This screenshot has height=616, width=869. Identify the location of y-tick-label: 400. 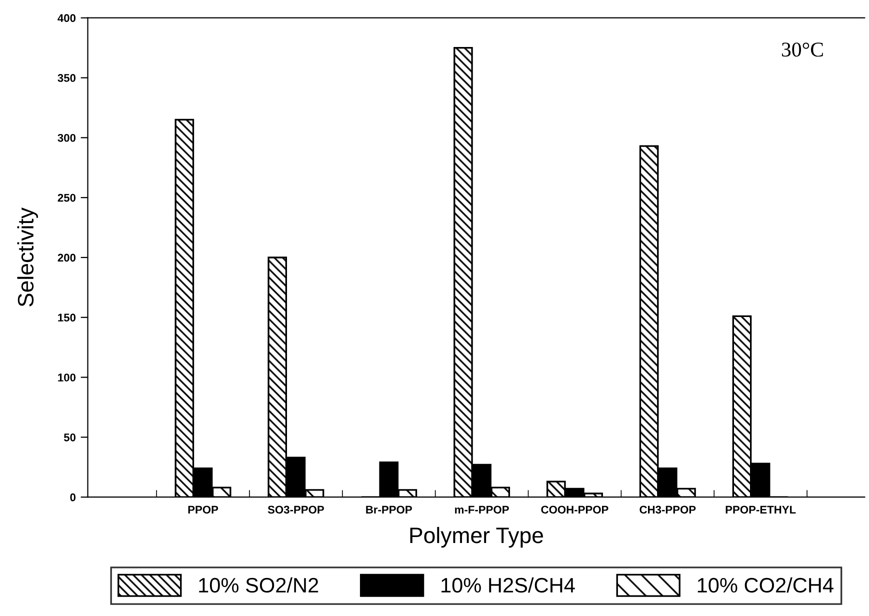
(67, 18).